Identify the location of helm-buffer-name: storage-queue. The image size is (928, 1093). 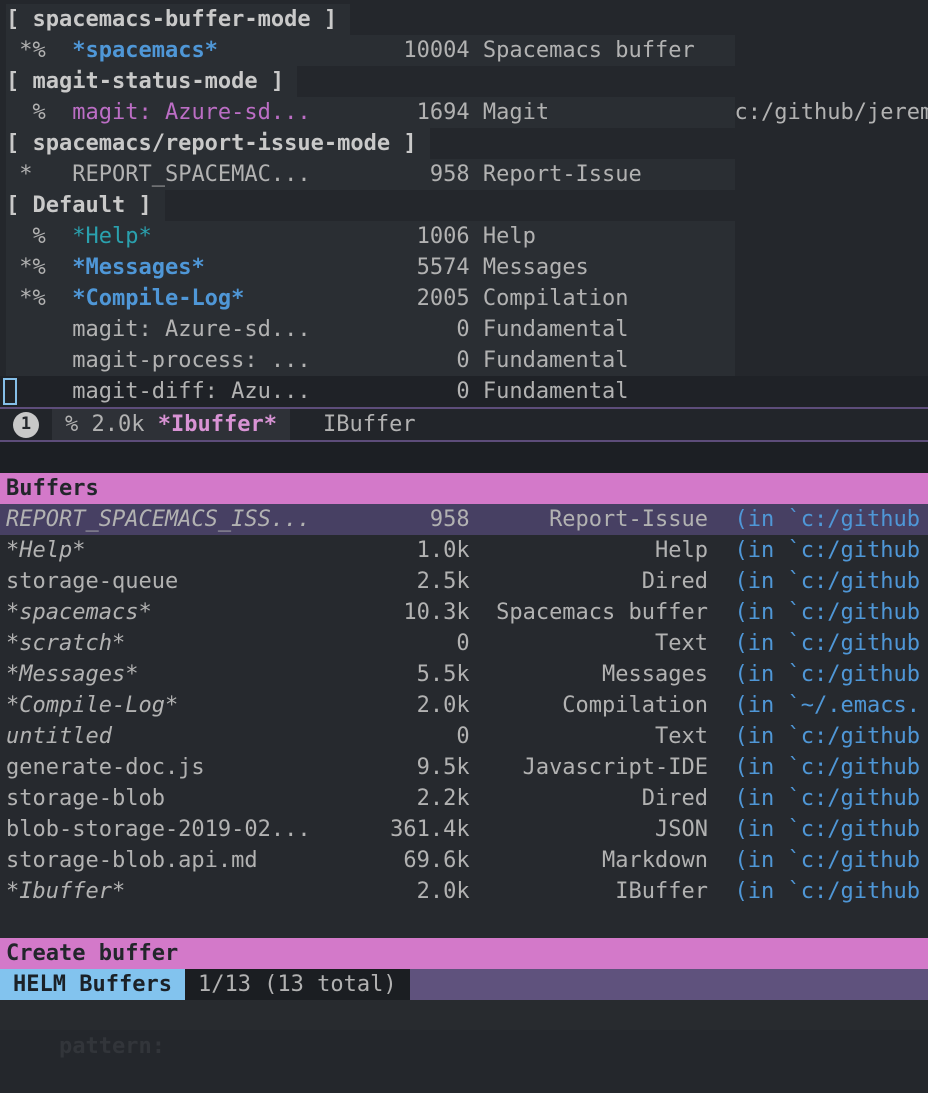
(158, 581).